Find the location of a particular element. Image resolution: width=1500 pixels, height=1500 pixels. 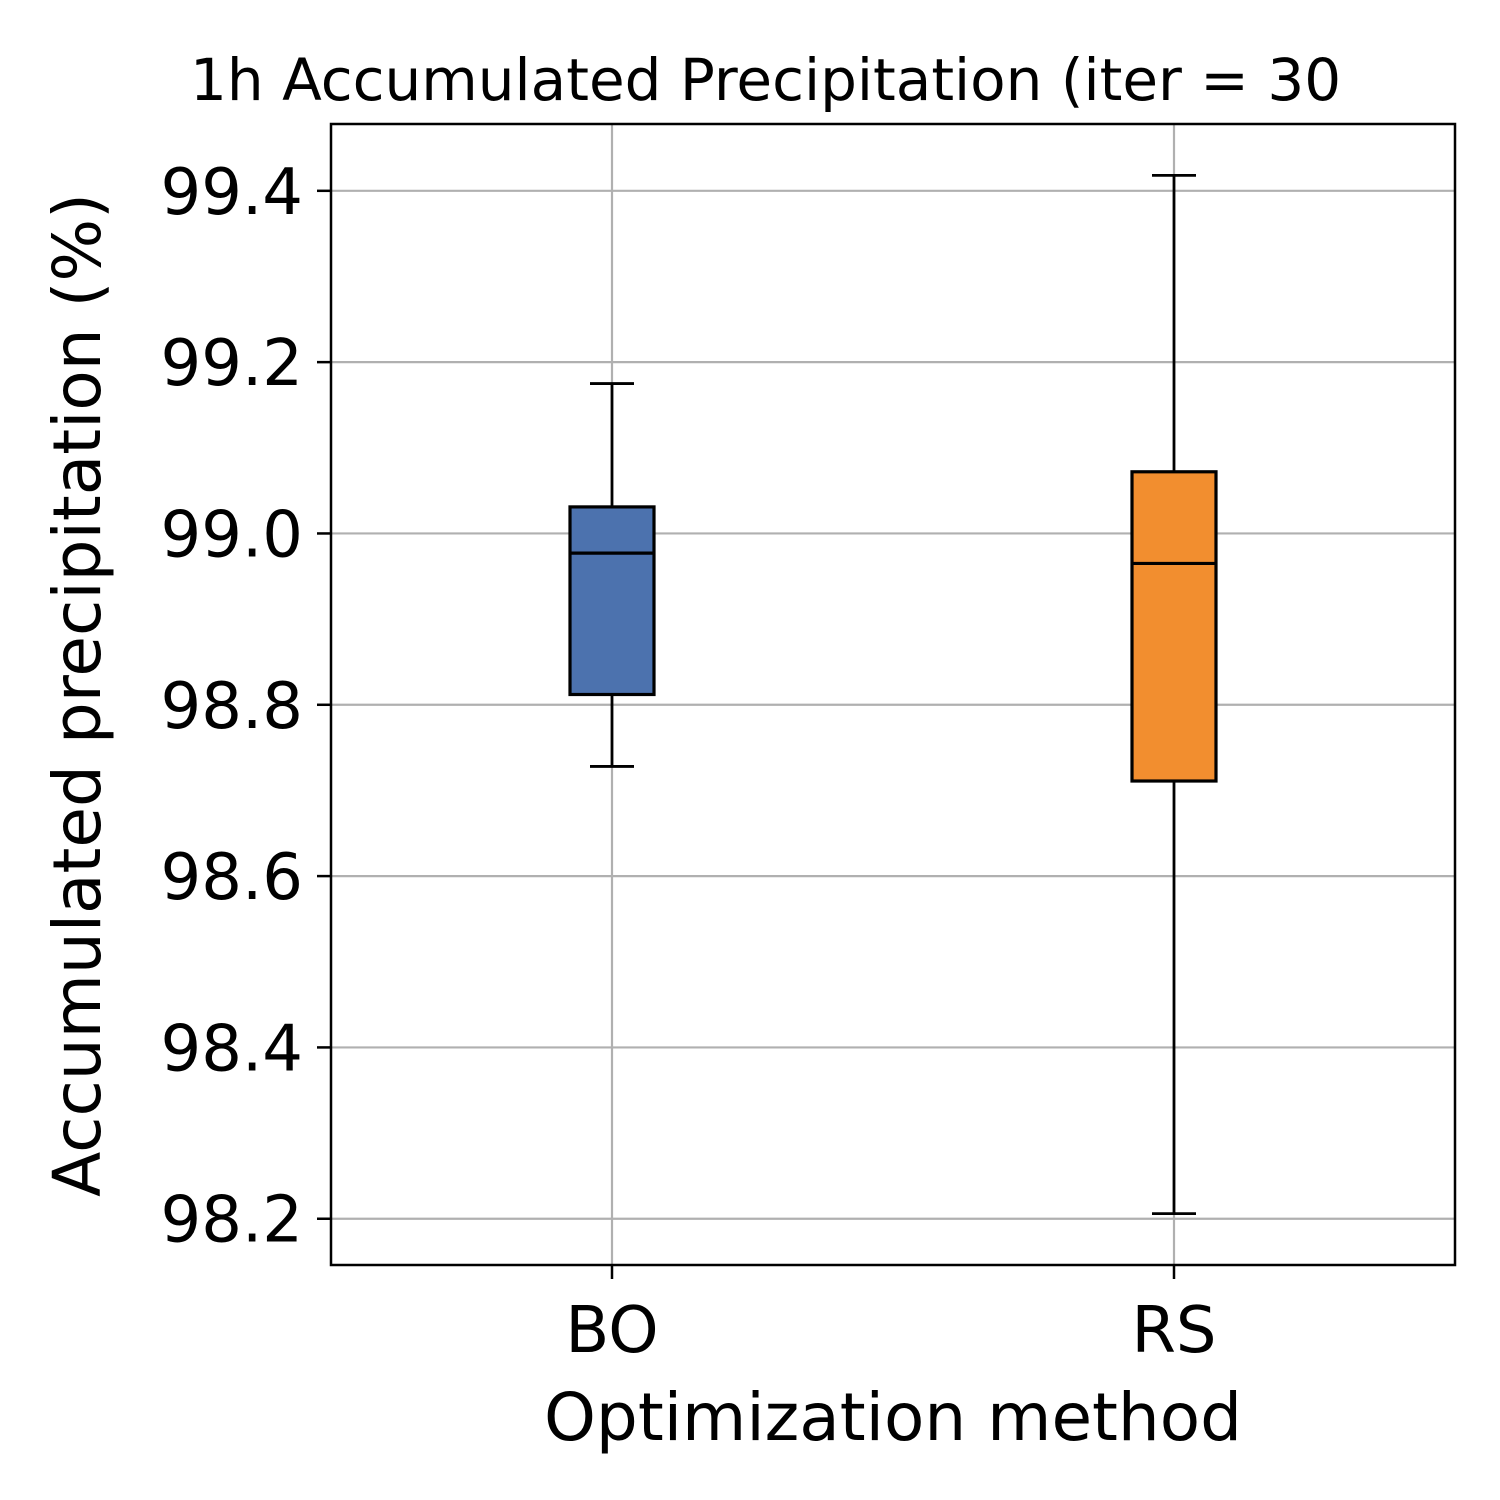

y-tick-label: 99.0 is located at coordinates (232, 535).